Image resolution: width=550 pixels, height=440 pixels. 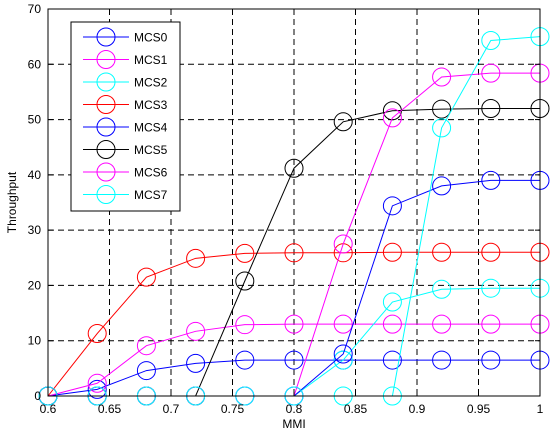 What do you see at coordinates (37, 396) in the screenshot?
I see `y-tick-label: 0` at bounding box center [37, 396].